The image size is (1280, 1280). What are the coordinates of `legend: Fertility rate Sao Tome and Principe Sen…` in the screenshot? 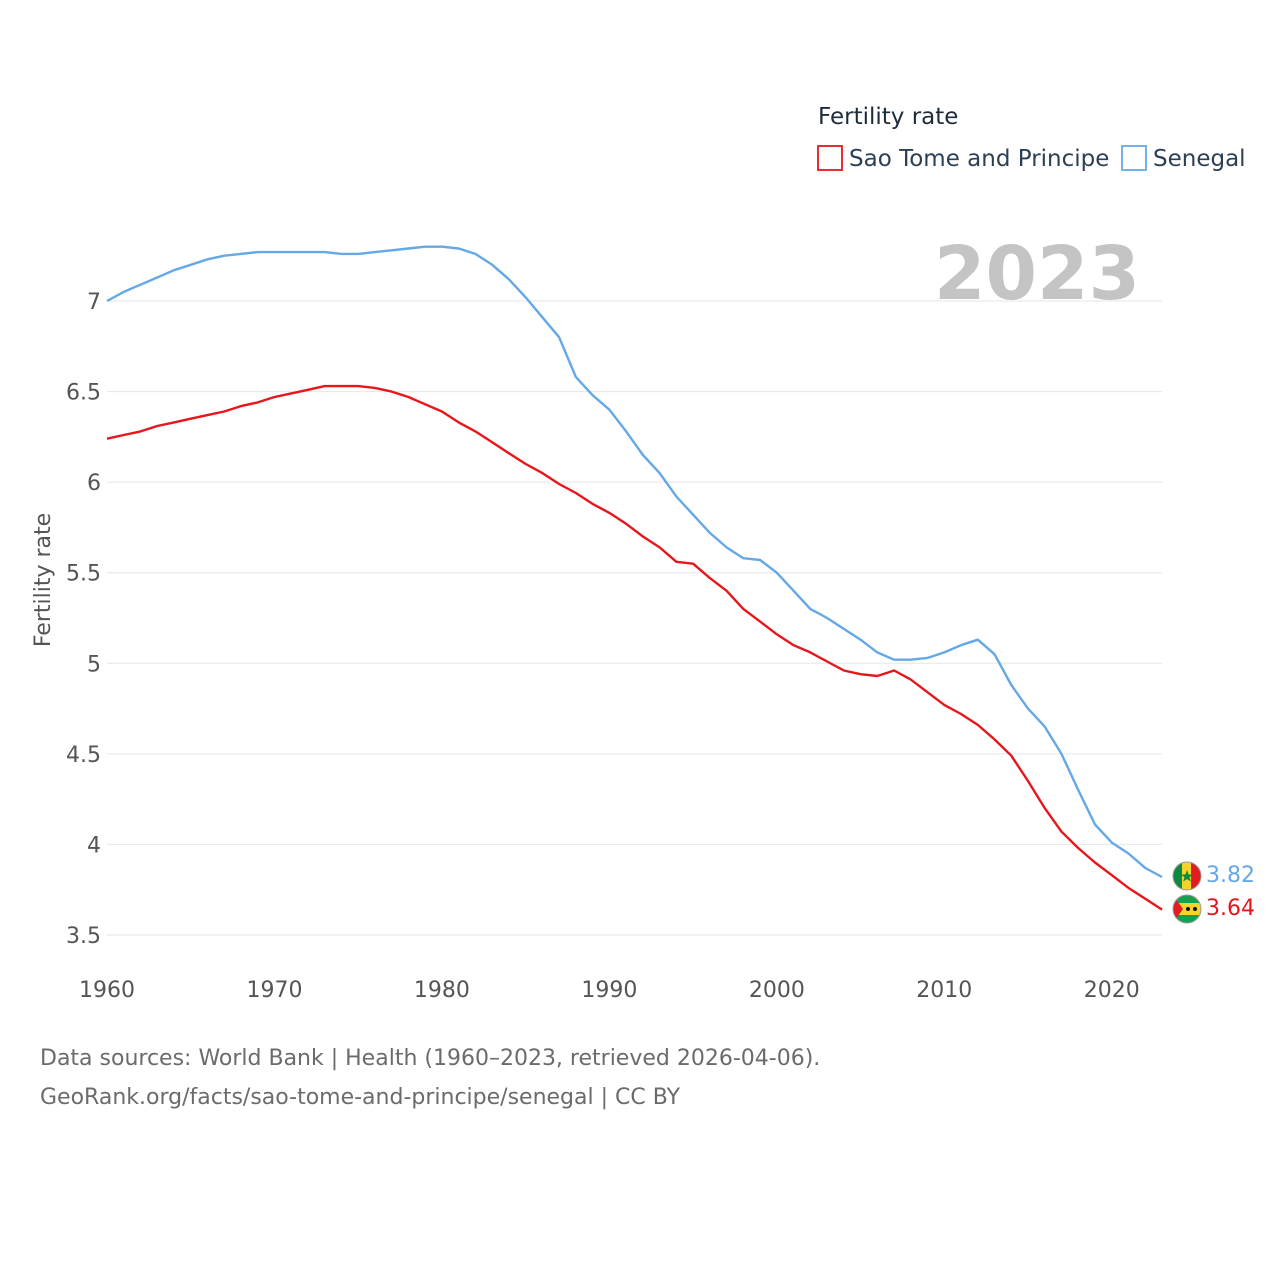 It's located at (1031, 138).